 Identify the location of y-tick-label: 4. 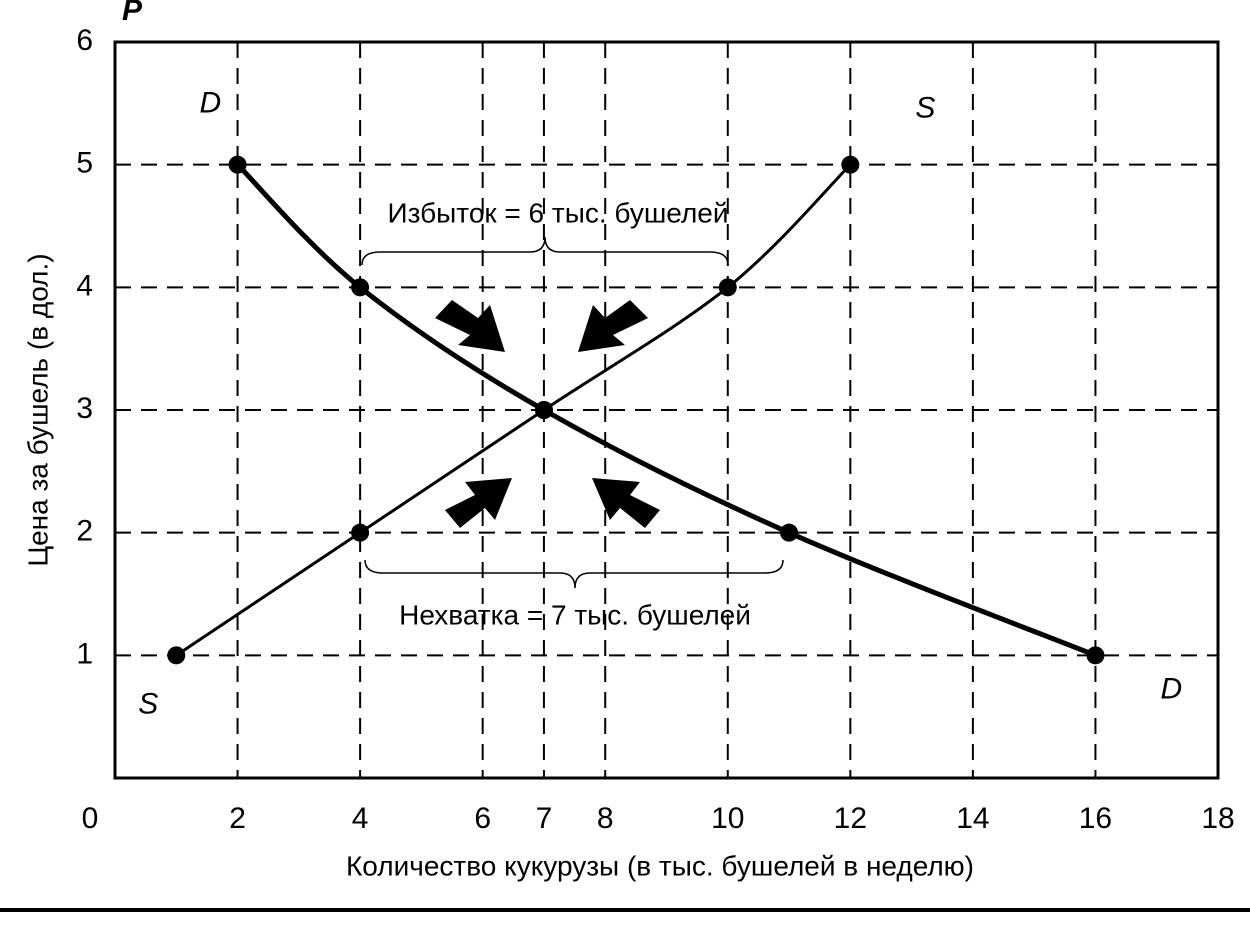
(84, 285).